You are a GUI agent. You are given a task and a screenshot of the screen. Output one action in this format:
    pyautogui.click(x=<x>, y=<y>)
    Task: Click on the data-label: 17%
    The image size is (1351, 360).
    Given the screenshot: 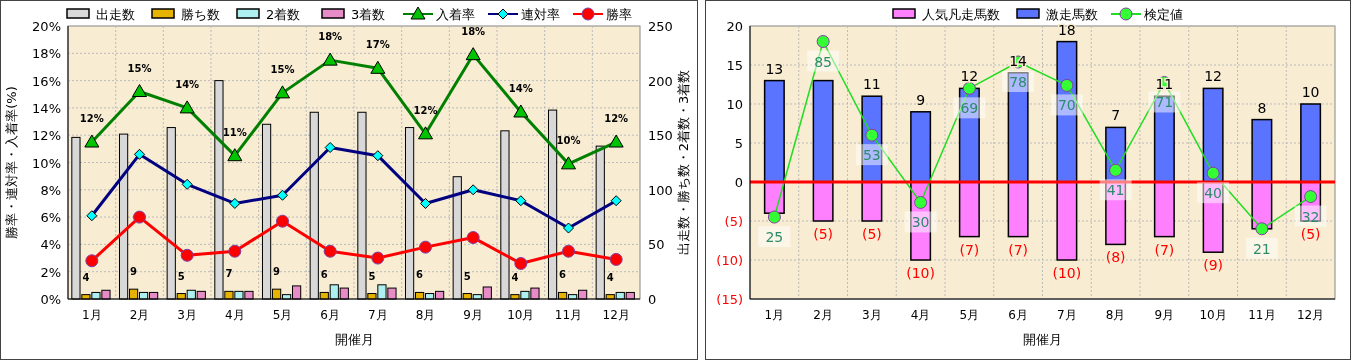 What is the action you would take?
    pyautogui.click(x=377, y=45)
    